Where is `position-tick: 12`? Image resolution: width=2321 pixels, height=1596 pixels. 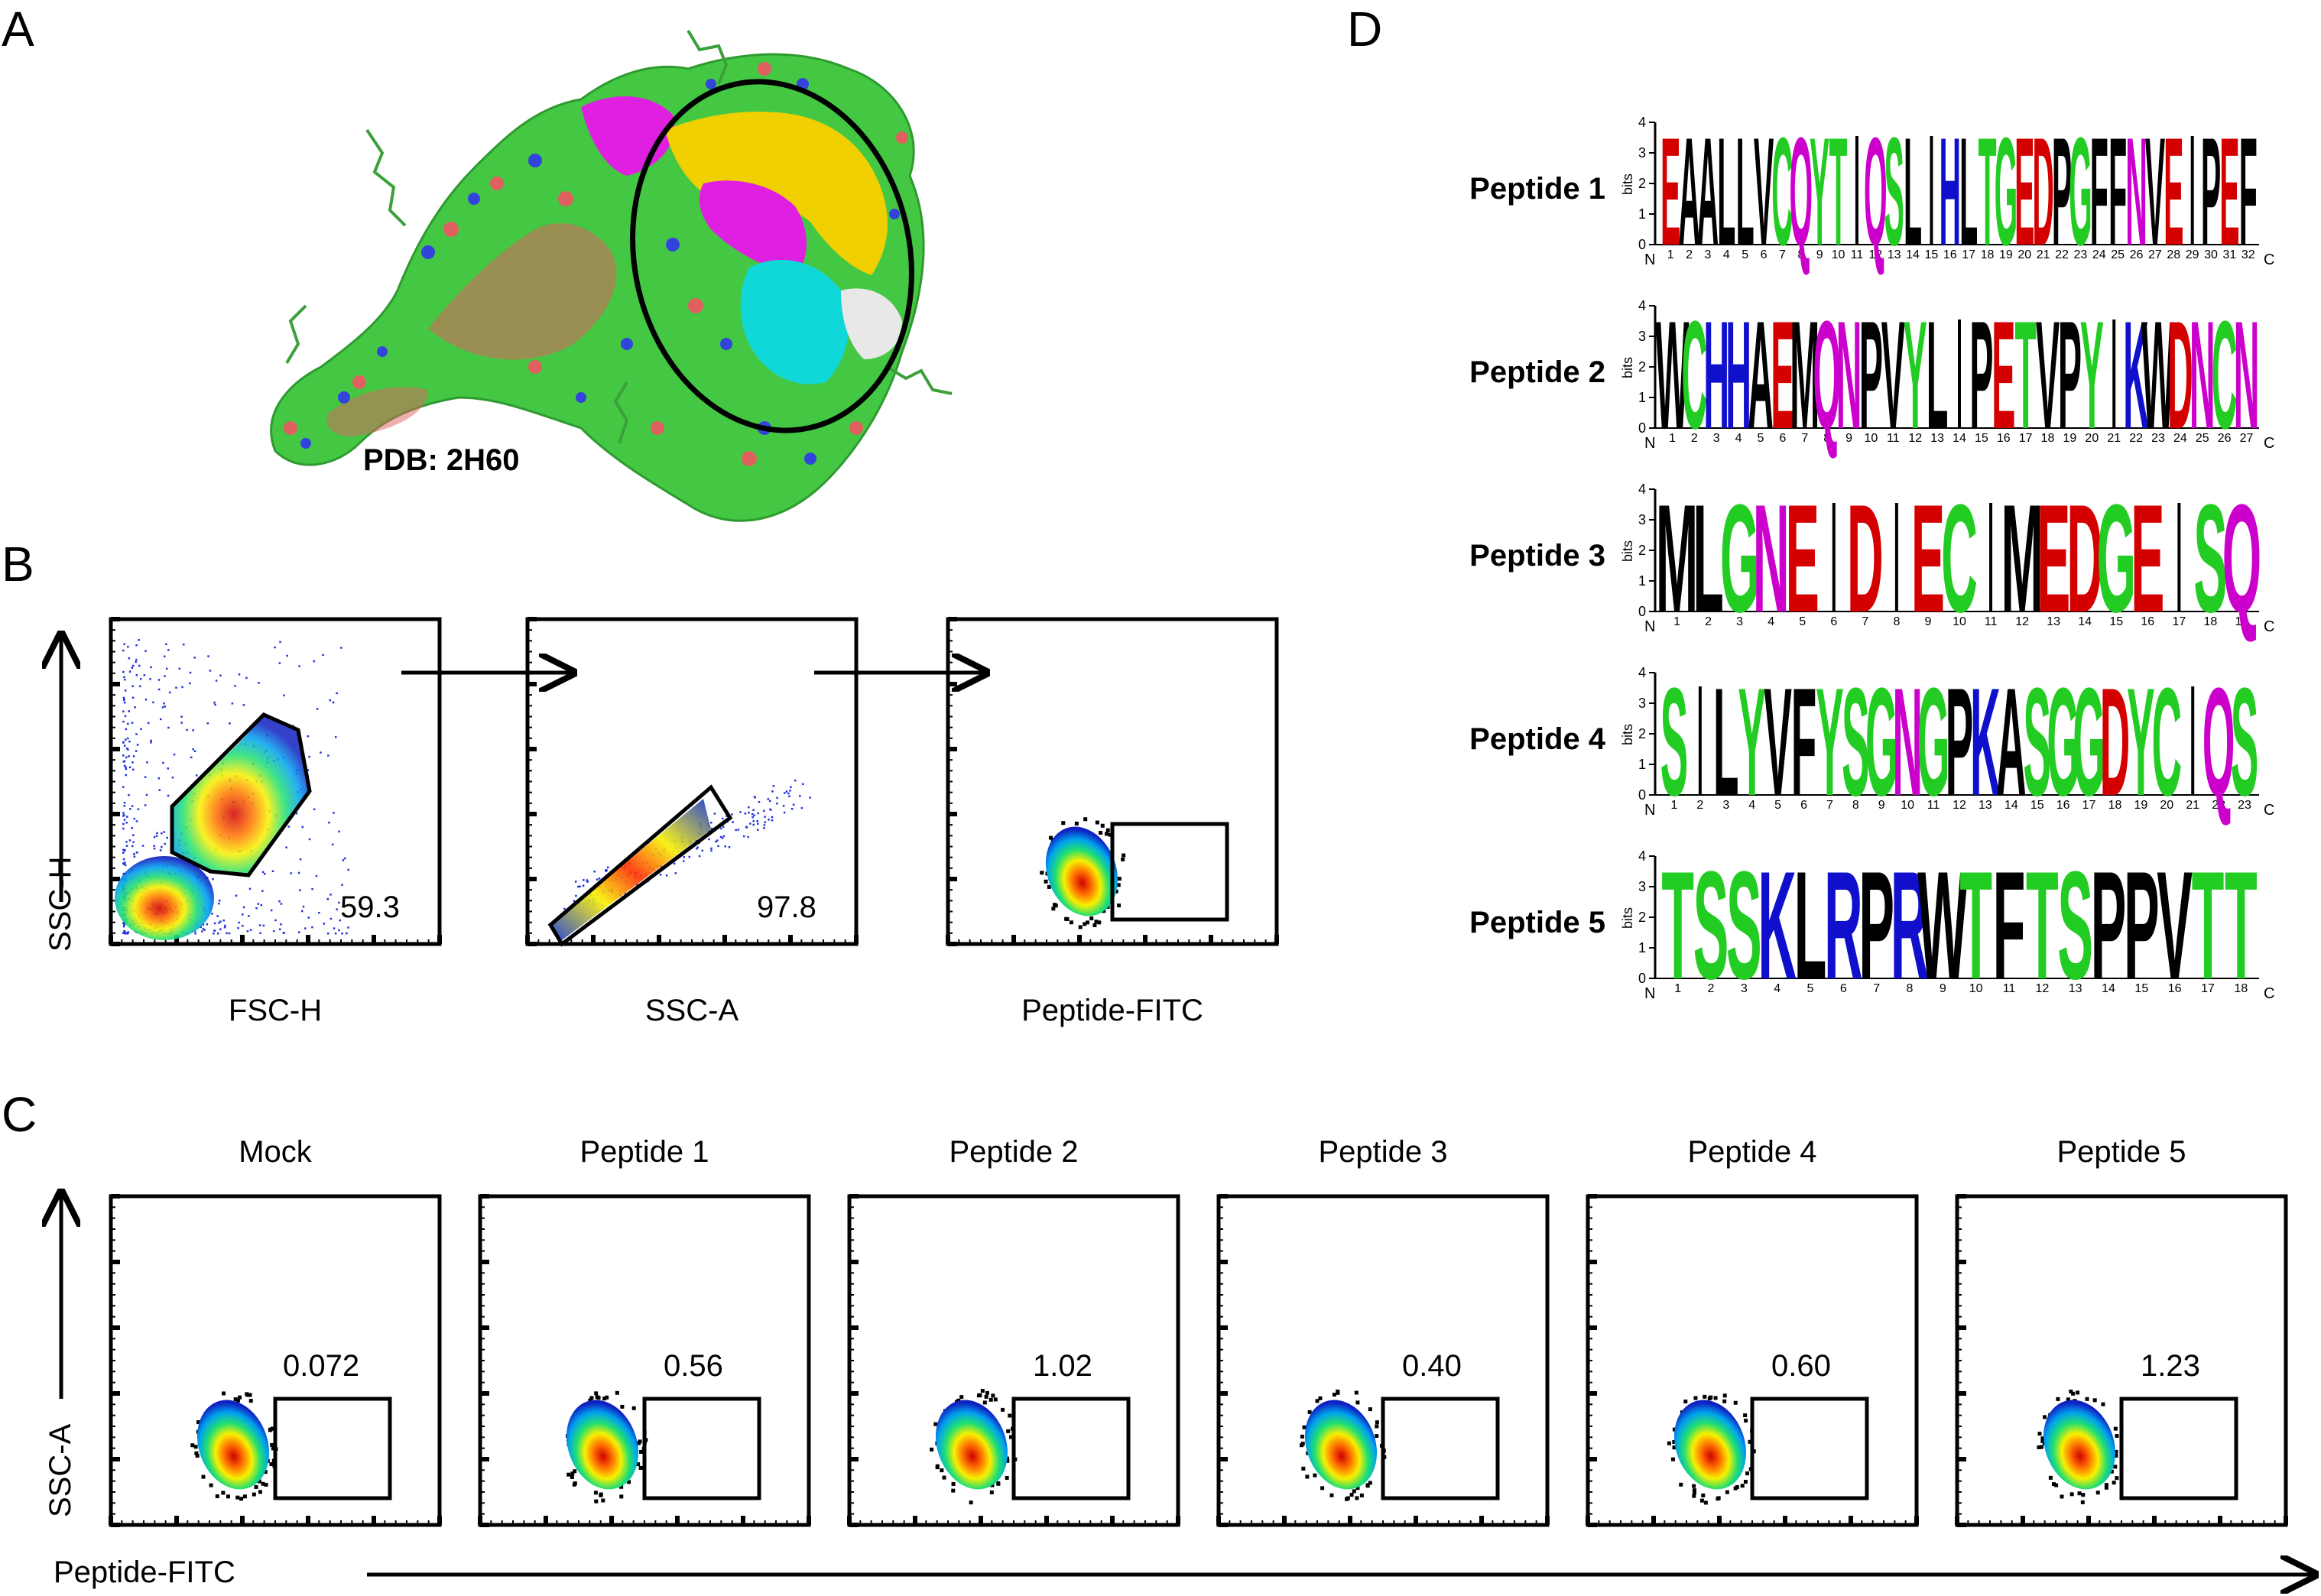 position-tick: 12 is located at coordinates (2042, 989).